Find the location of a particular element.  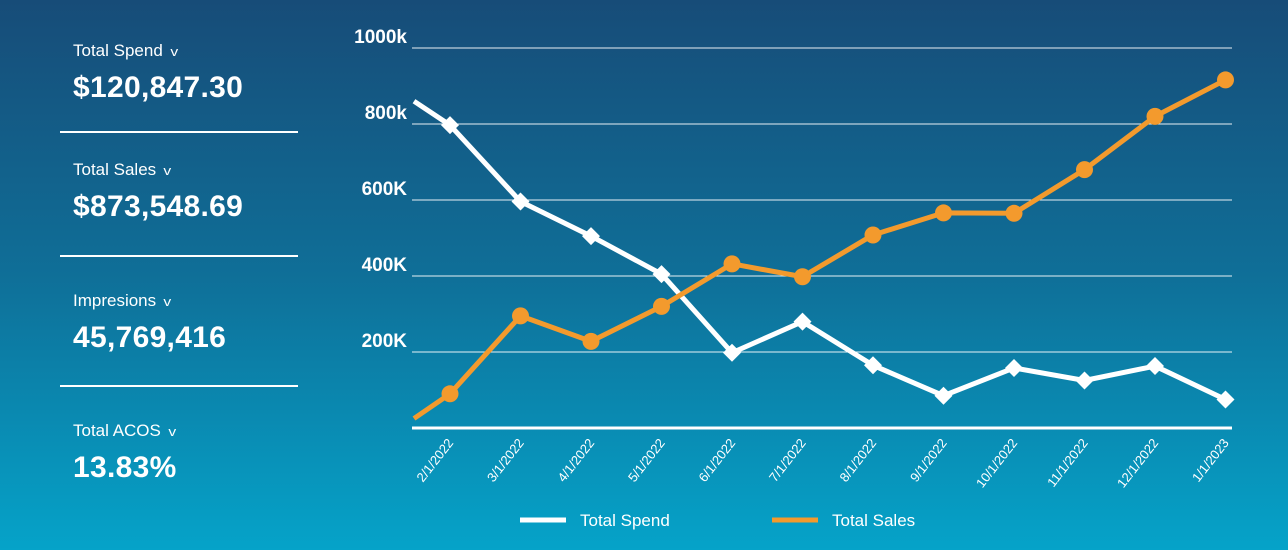

x-tick-label: 1/1/2023 is located at coordinates (1210, 460).